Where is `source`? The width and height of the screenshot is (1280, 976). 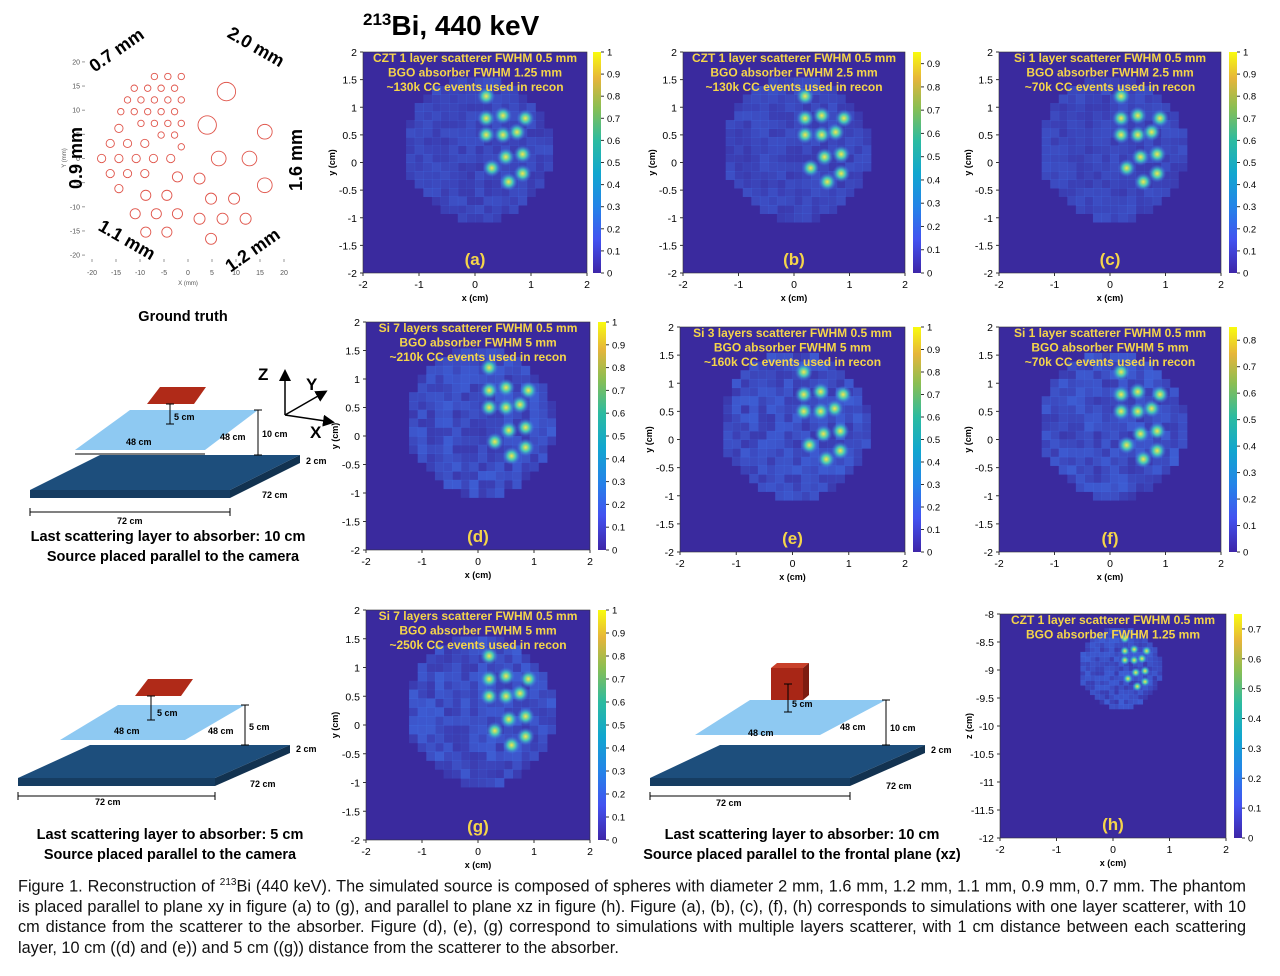 source is located at coordinates (176, 395).